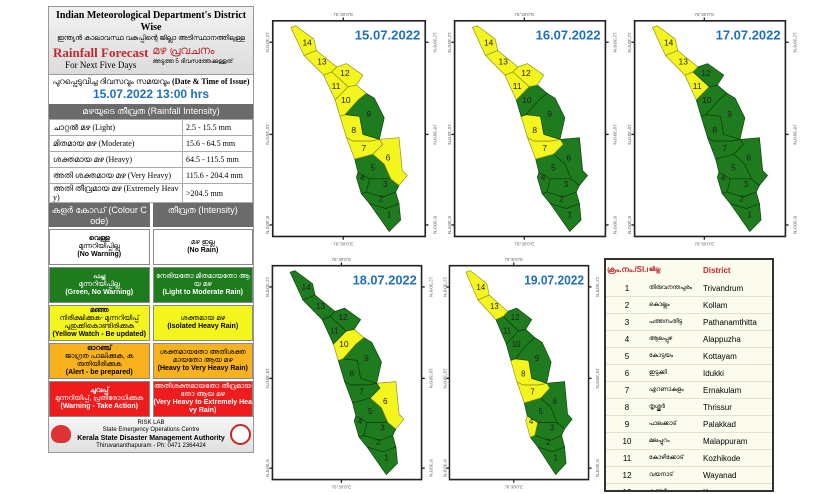 The image size is (823, 494). I want to click on district-number: 13, so click(627, 486).